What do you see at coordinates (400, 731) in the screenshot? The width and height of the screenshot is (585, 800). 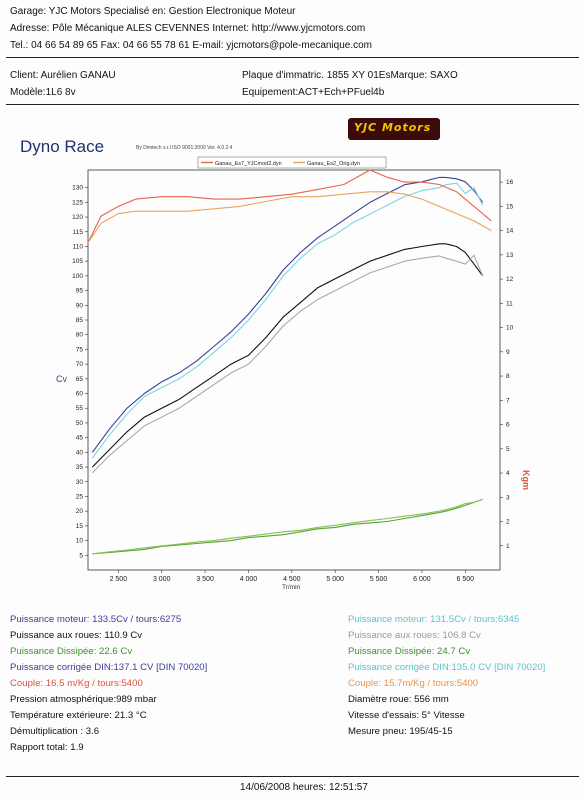 I see `result-right-line: Mesure pneu: 195/45-15` at bounding box center [400, 731].